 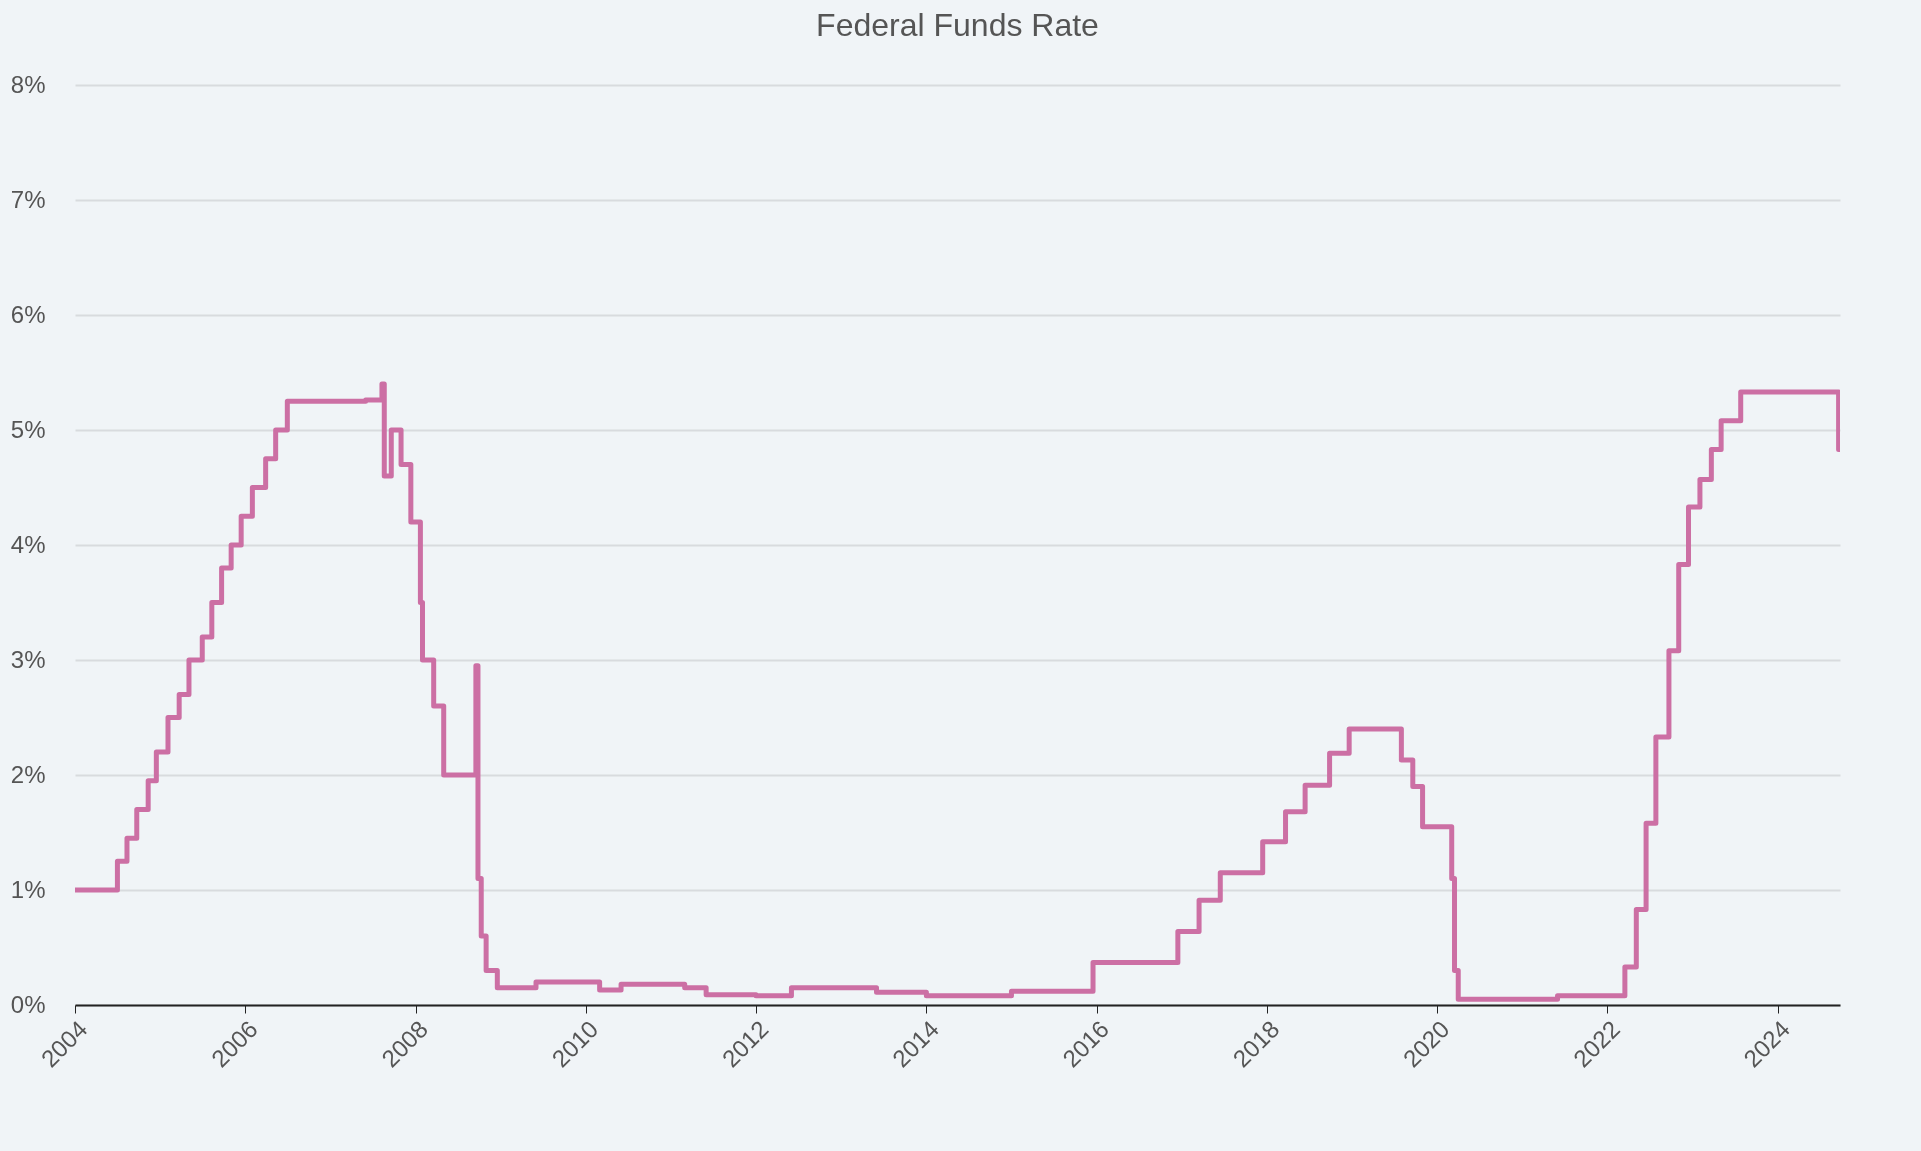 What do you see at coordinates (28, 889) in the screenshot?
I see `y-tick-label: 1%` at bounding box center [28, 889].